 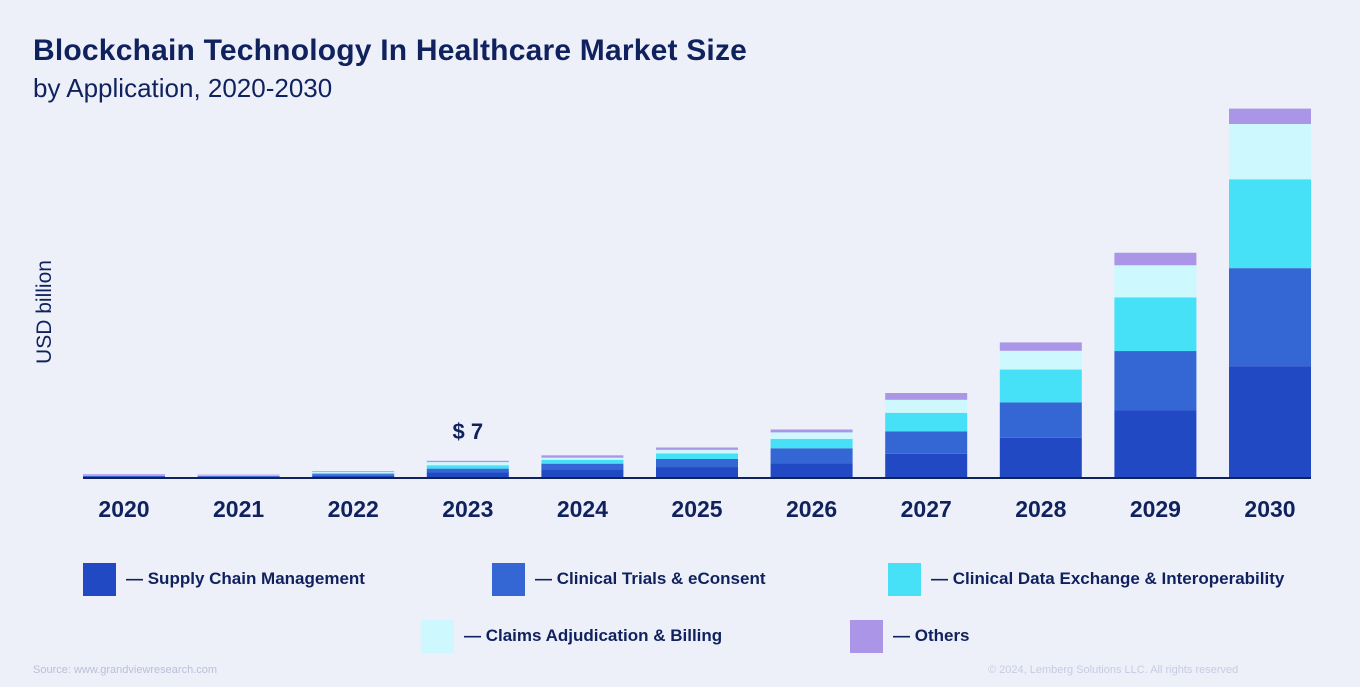 What do you see at coordinates (467, 509) in the screenshot?
I see `x-tick-label: 2023` at bounding box center [467, 509].